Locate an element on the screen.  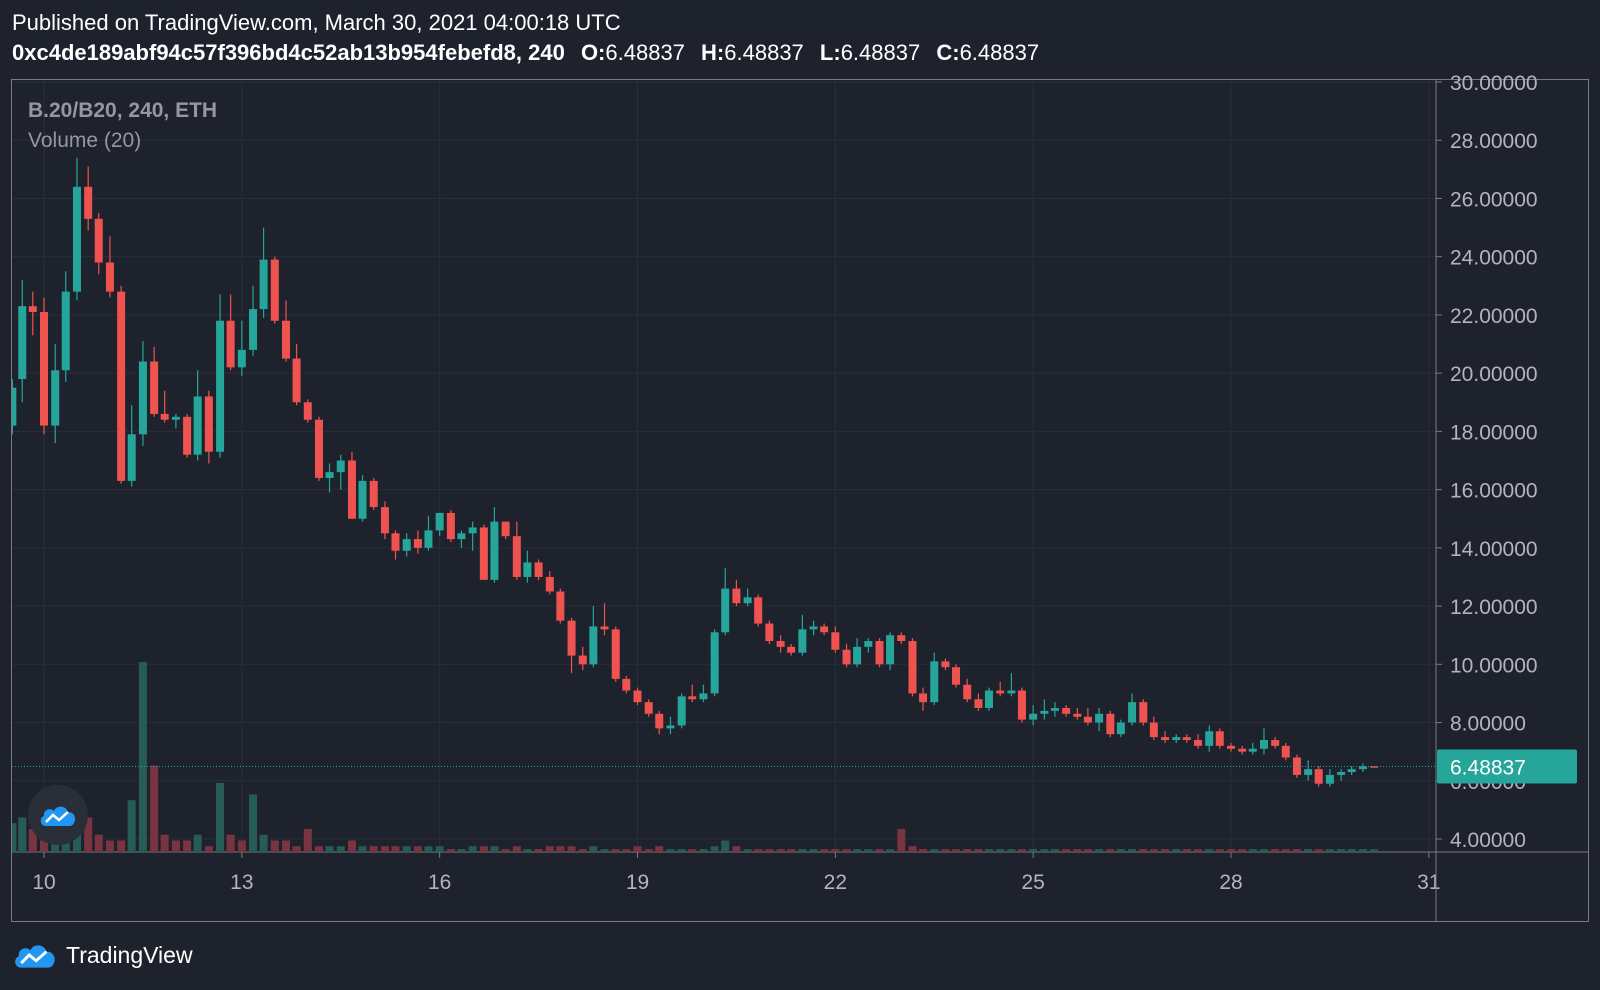
legend-symbol: B.20/B20, 240, ETH is located at coordinates (123, 110).